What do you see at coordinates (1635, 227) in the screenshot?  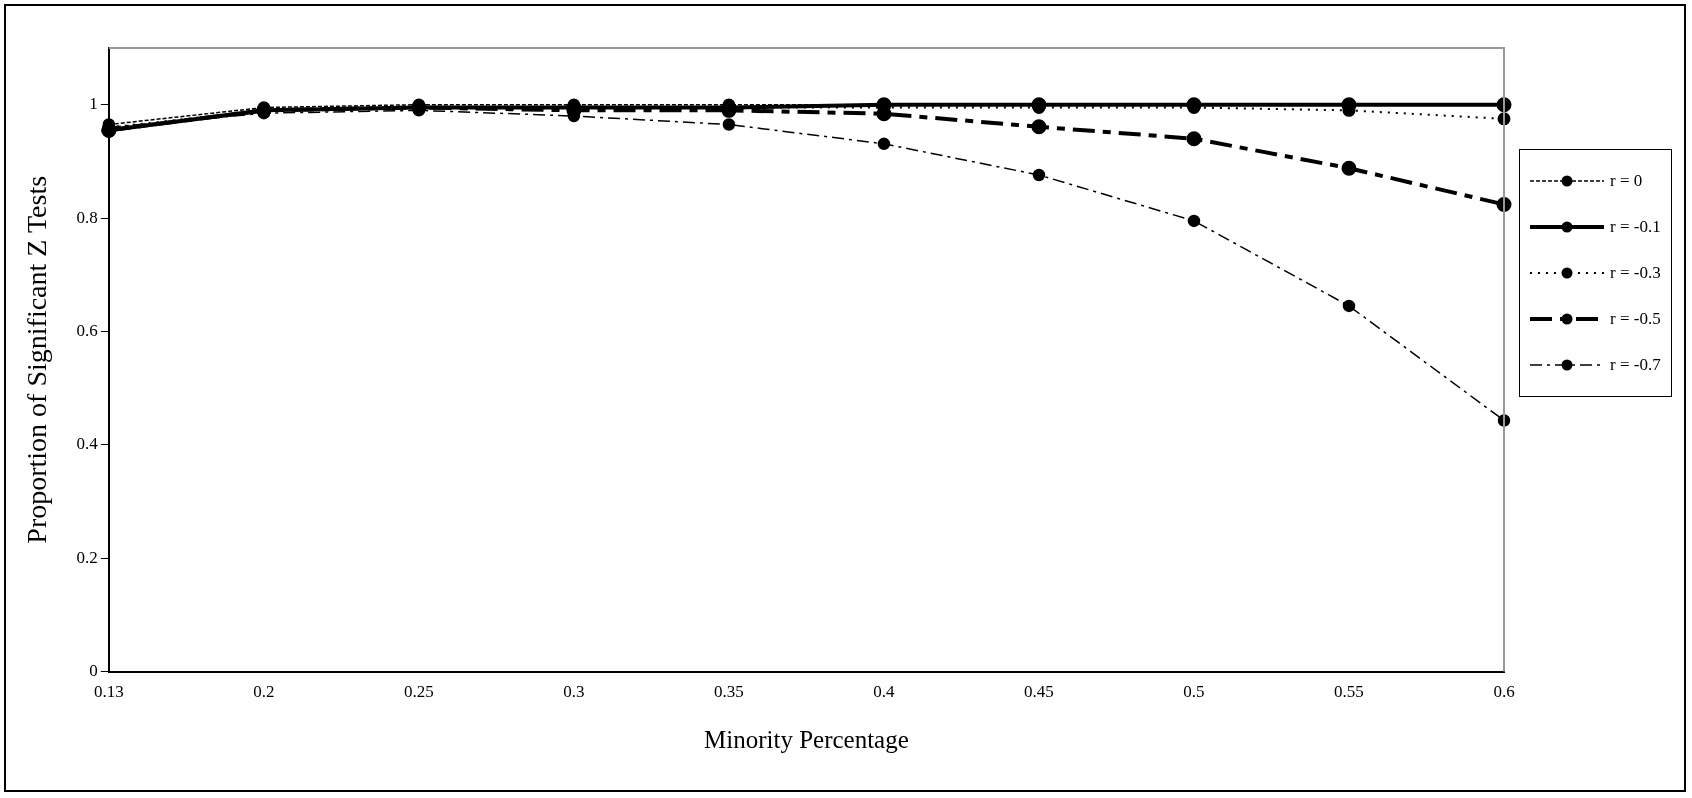 I see `legend-label: r = -0.1` at bounding box center [1635, 227].